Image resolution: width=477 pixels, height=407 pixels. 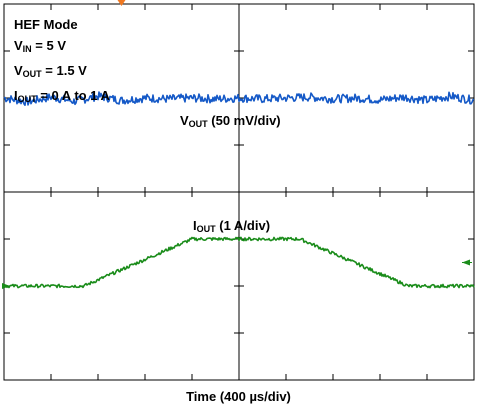 What do you see at coordinates (62, 96) in the screenshot?
I see `iout-condition-label: IOUT = 0 A to 1 A` at bounding box center [62, 96].